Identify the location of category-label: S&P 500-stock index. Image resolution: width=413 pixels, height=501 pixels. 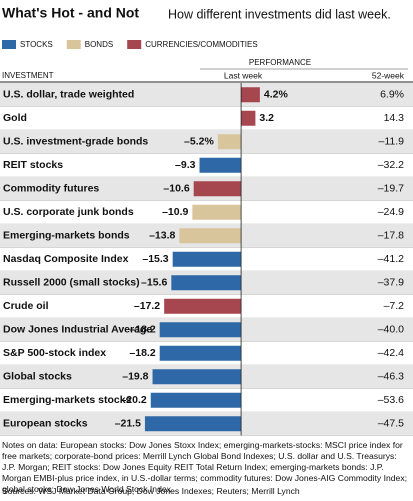
(54, 353).